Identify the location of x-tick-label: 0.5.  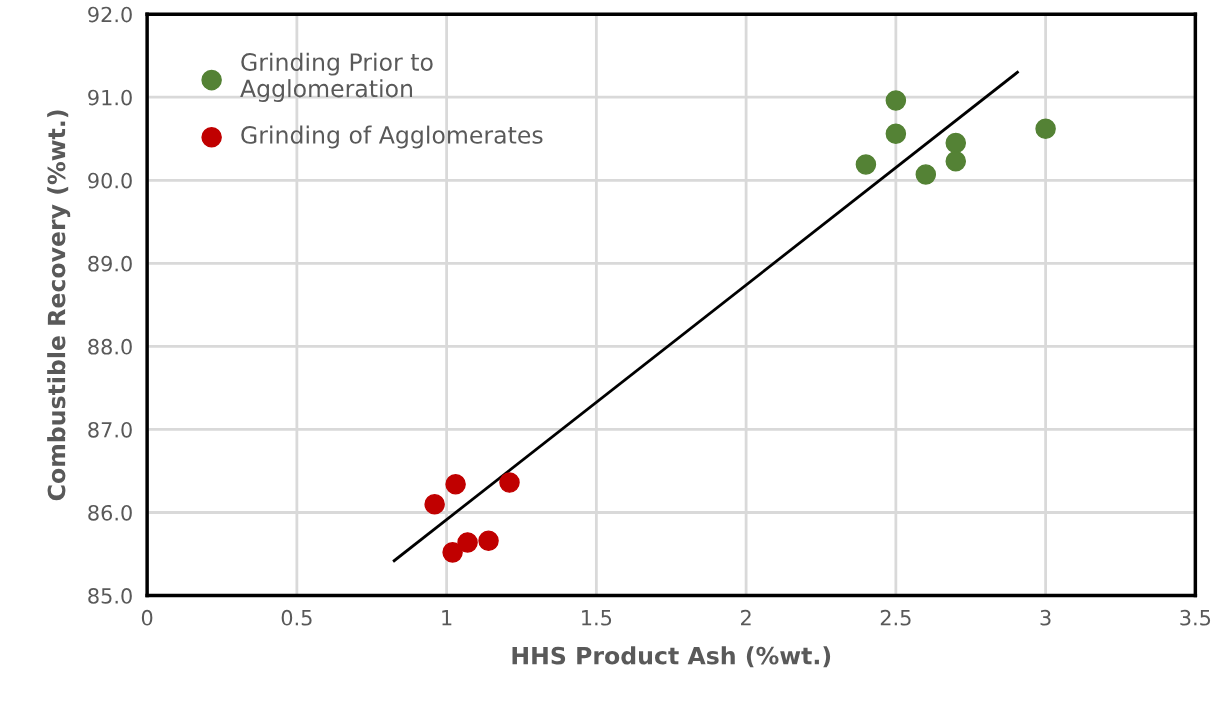
(296, 617).